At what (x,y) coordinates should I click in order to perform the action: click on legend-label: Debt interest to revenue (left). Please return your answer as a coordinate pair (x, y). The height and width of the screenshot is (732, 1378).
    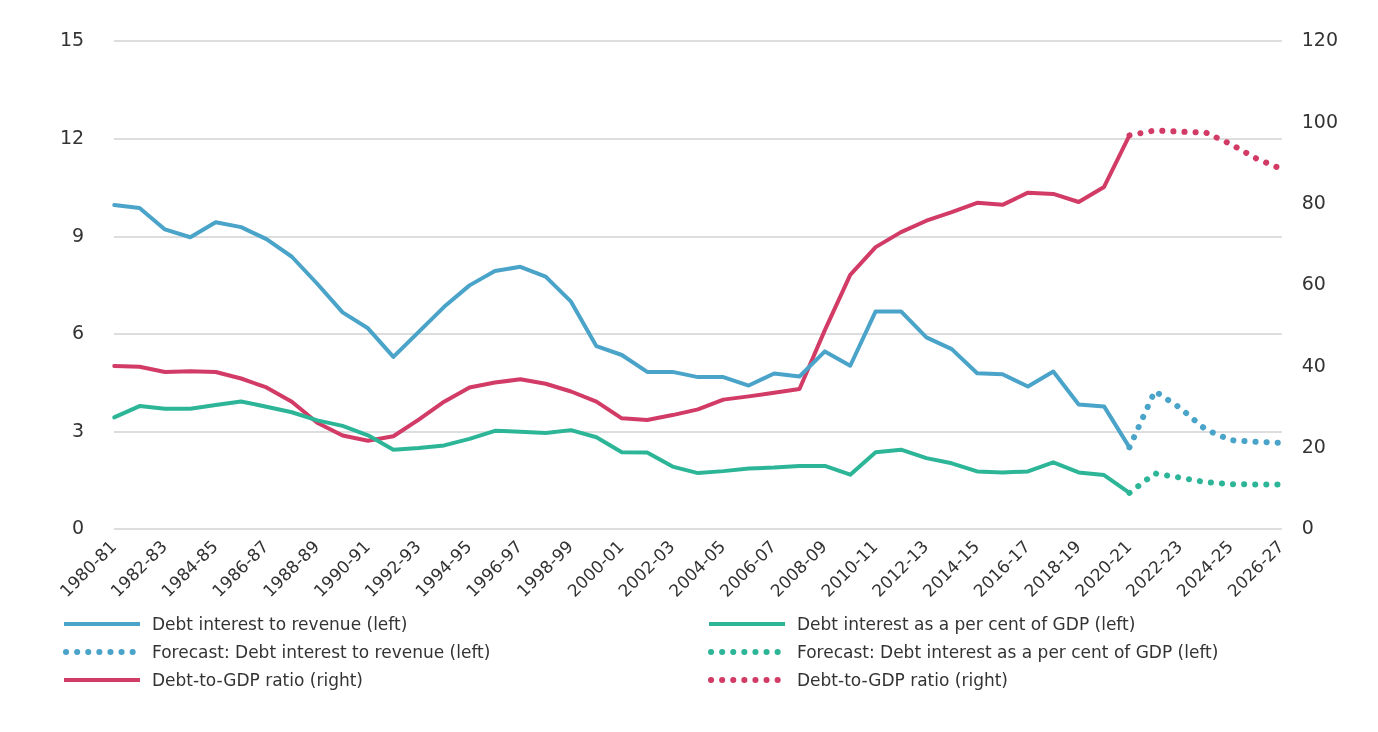
    Looking at the image, I should click on (280, 624).